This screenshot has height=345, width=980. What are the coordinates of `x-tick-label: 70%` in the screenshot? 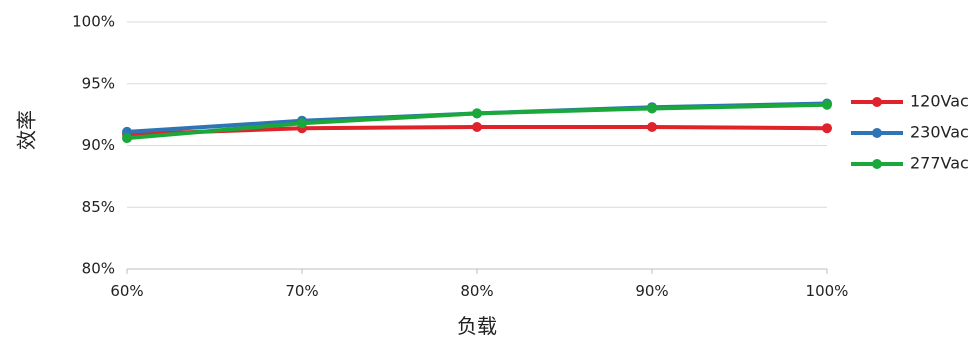 It's located at (301, 291).